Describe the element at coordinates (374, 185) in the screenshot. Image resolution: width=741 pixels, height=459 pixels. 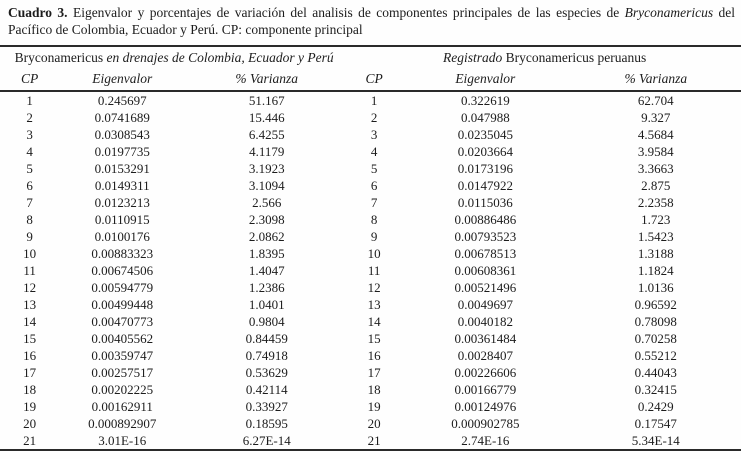
I see `cp-right-cell: 6` at that location.